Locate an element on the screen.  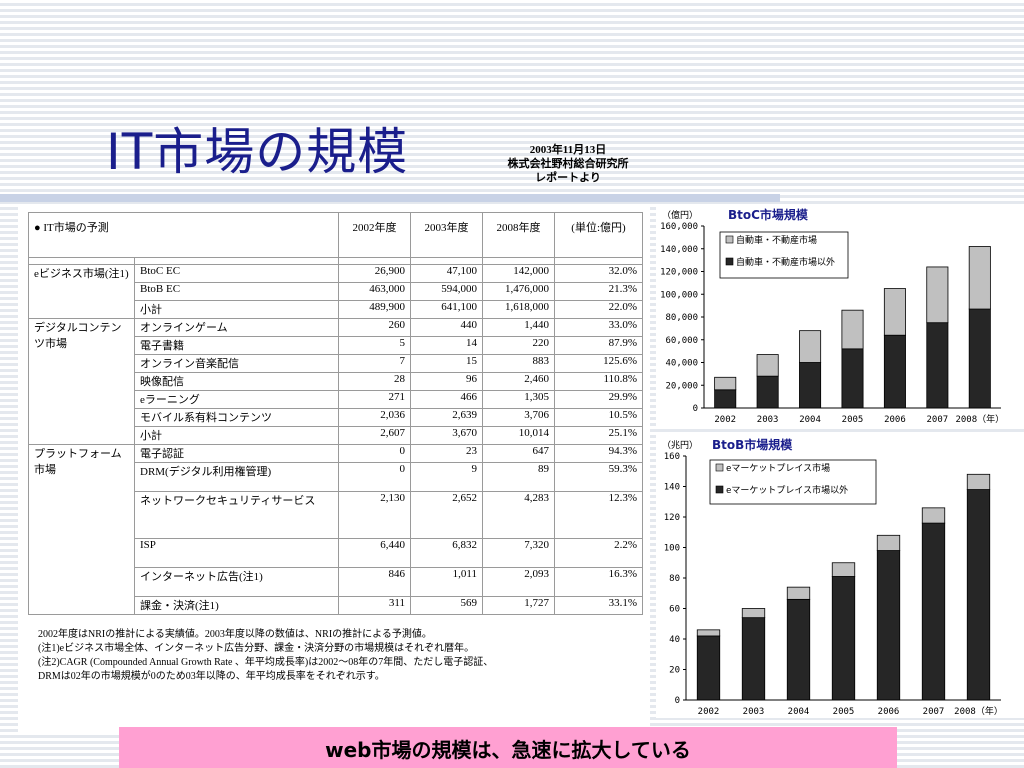
item-cell: ネットワークセキュリティサービス is located at coordinates (236, 515).